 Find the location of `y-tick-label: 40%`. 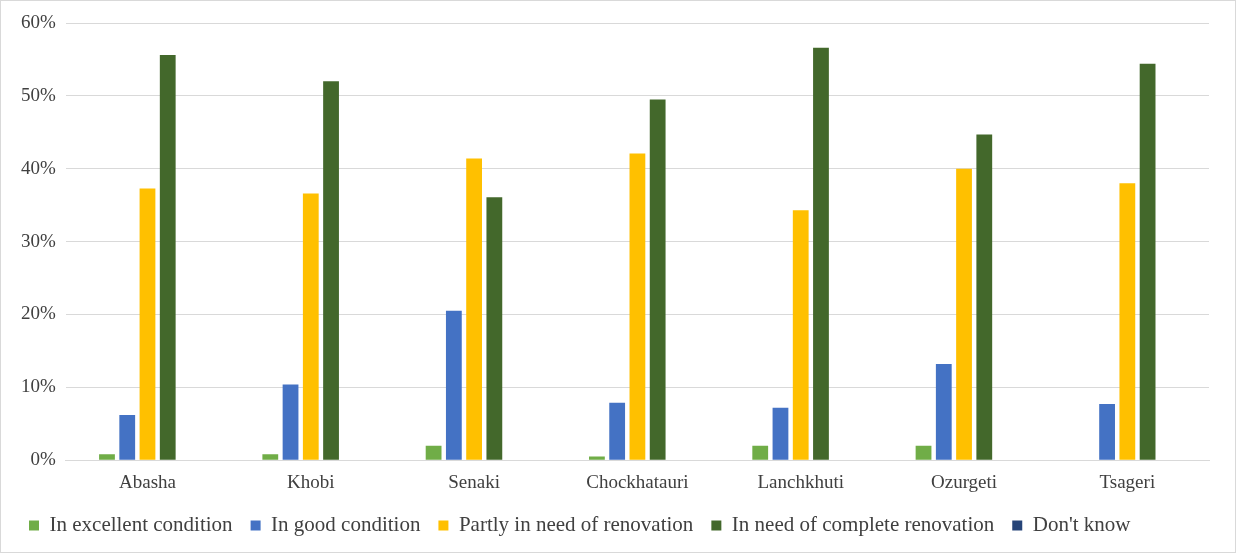

y-tick-label: 40% is located at coordinates (38, 167).